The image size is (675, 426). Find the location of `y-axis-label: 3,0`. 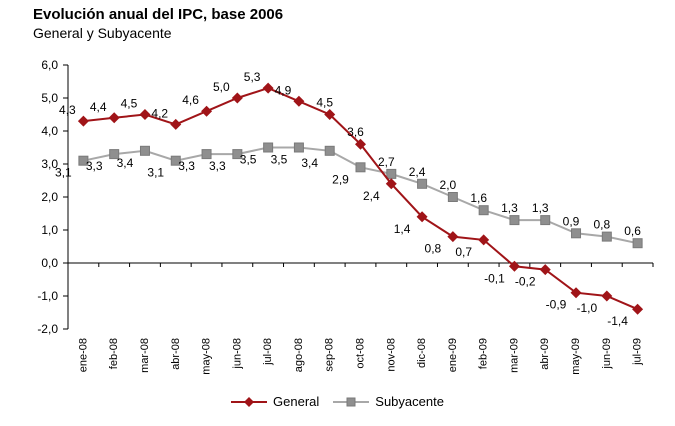

y-axis-label: 3,0 is located at coordinates (49, 164).